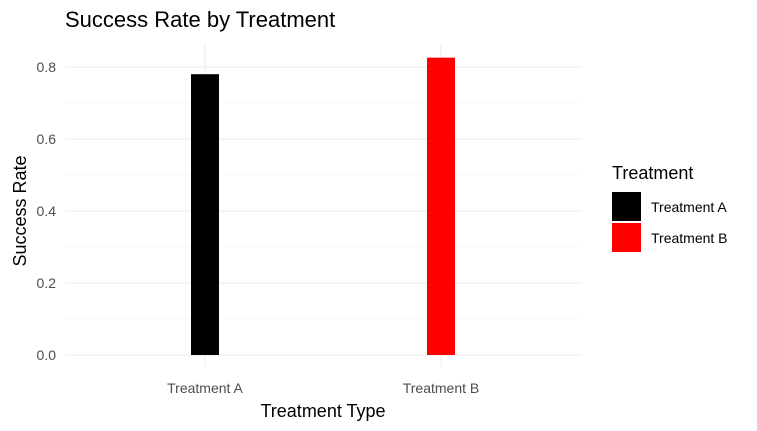 Image resolution: width=757 pixels, height=431 pixels. I want to click on legend-items: Treatment A Treatment B, so click(670, 222).